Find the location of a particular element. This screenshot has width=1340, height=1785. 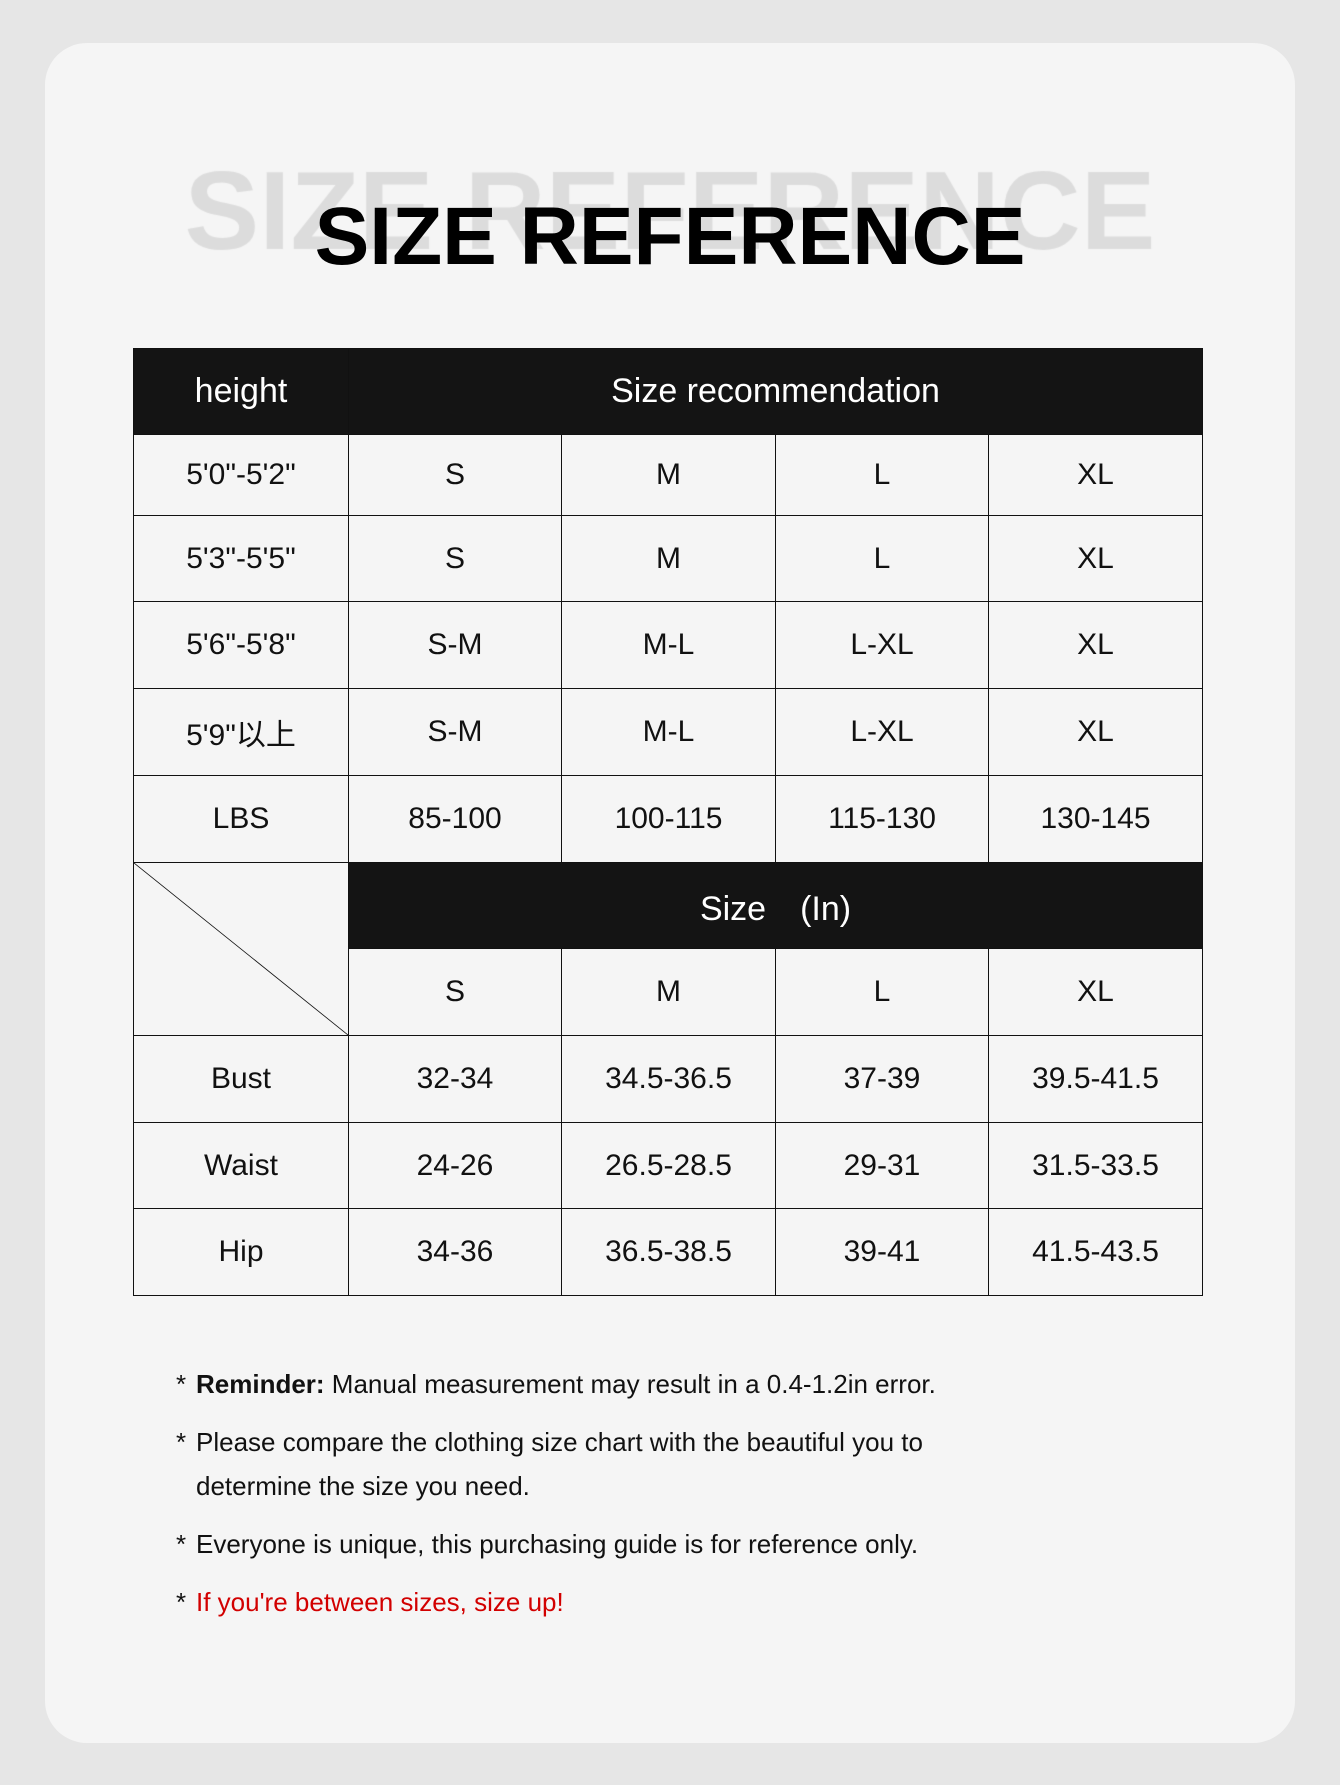

table-cell: 37-39 is located at coordinates (882, 1079).